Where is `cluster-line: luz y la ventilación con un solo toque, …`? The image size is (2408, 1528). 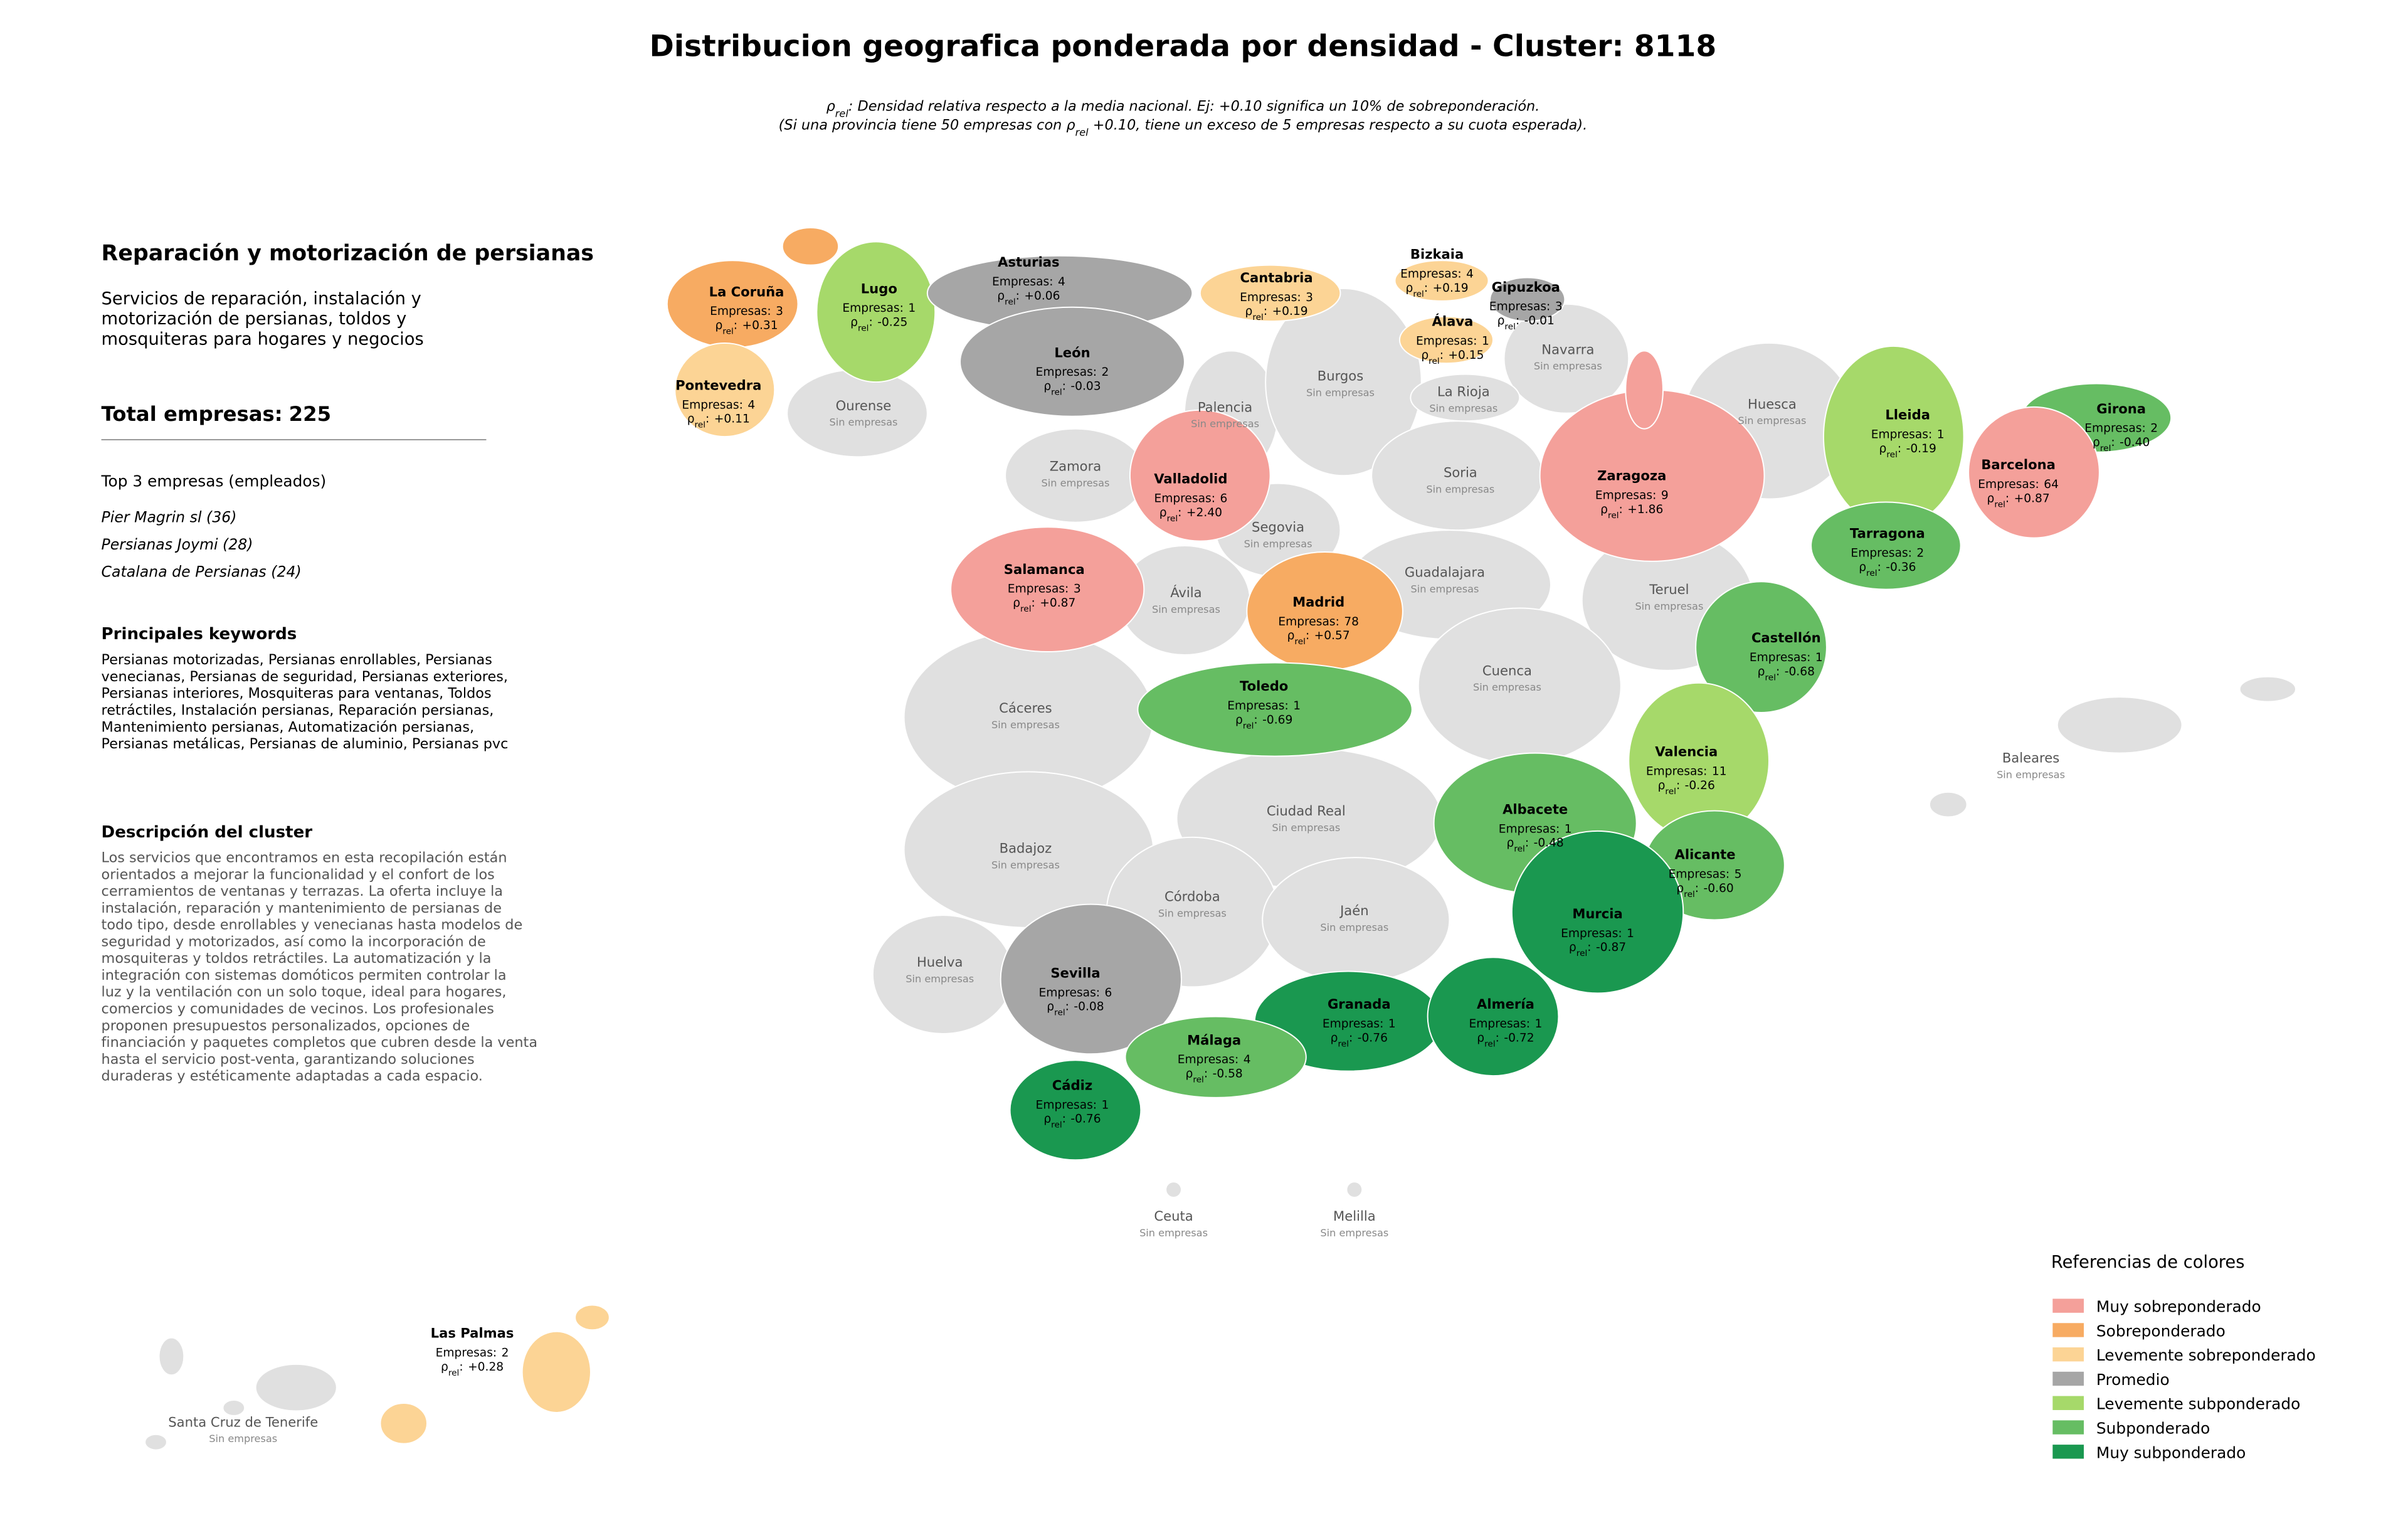
cluster-line: luz y la ventilación con un solo toque, … is located at coordinates (304, 992).